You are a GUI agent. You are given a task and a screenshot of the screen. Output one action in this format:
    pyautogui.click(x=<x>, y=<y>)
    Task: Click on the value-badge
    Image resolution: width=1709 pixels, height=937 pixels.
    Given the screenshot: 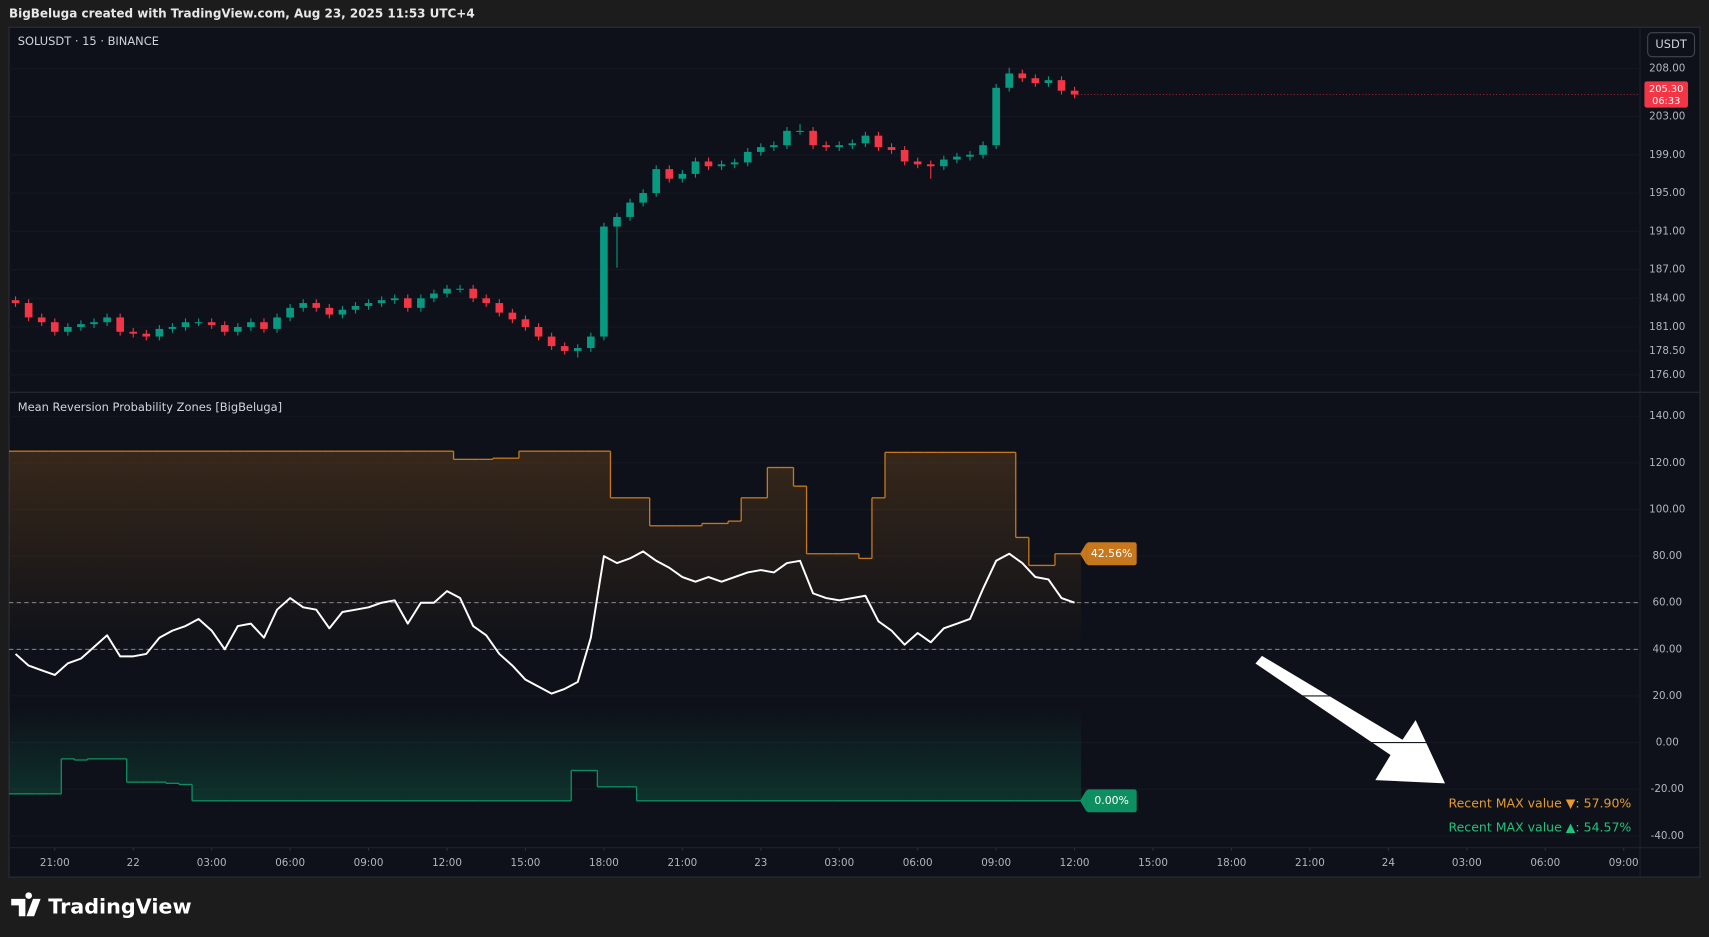 What is the action you would take?
    pyautogui.click(x=1111, y=801)
    